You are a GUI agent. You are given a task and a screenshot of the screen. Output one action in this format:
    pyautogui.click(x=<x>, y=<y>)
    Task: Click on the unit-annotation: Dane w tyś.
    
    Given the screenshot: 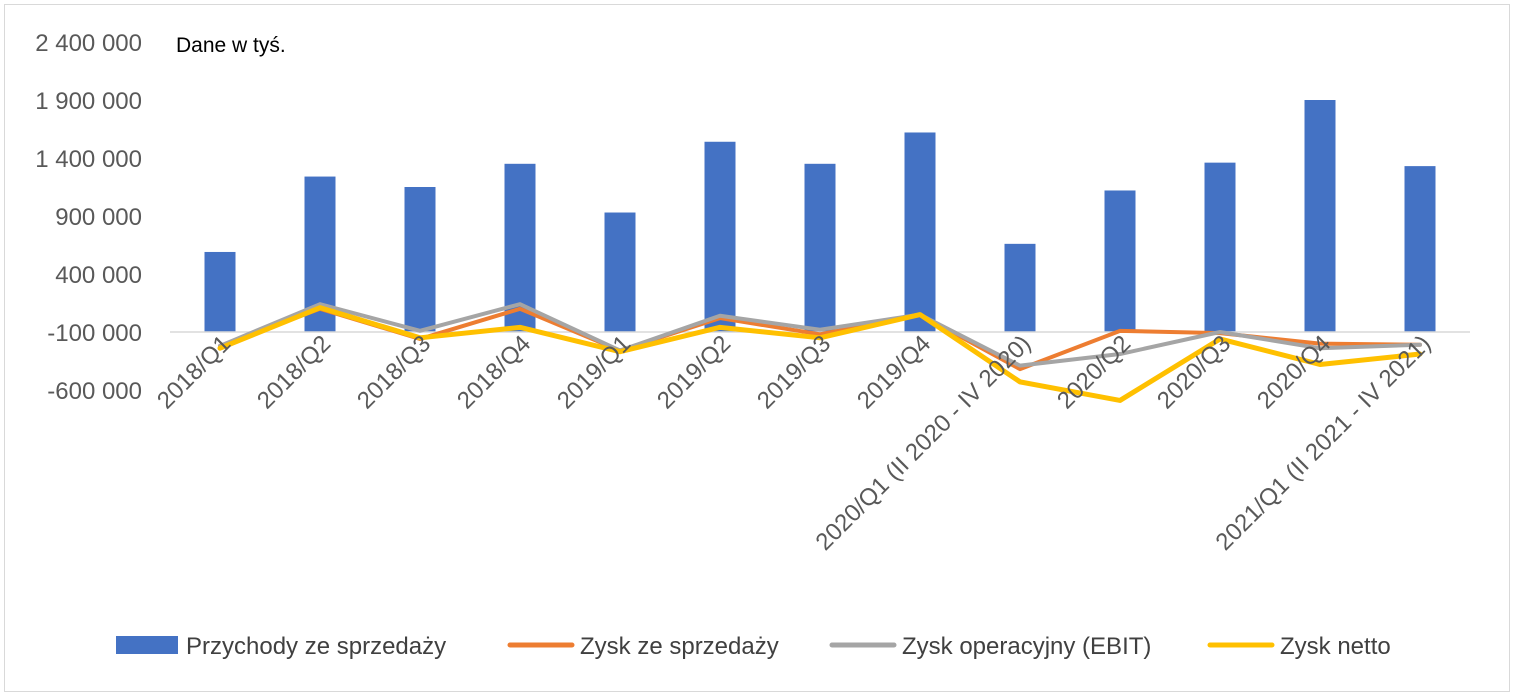 What is the action you would take?
    pyautogui.click(x=231, y=45)
    